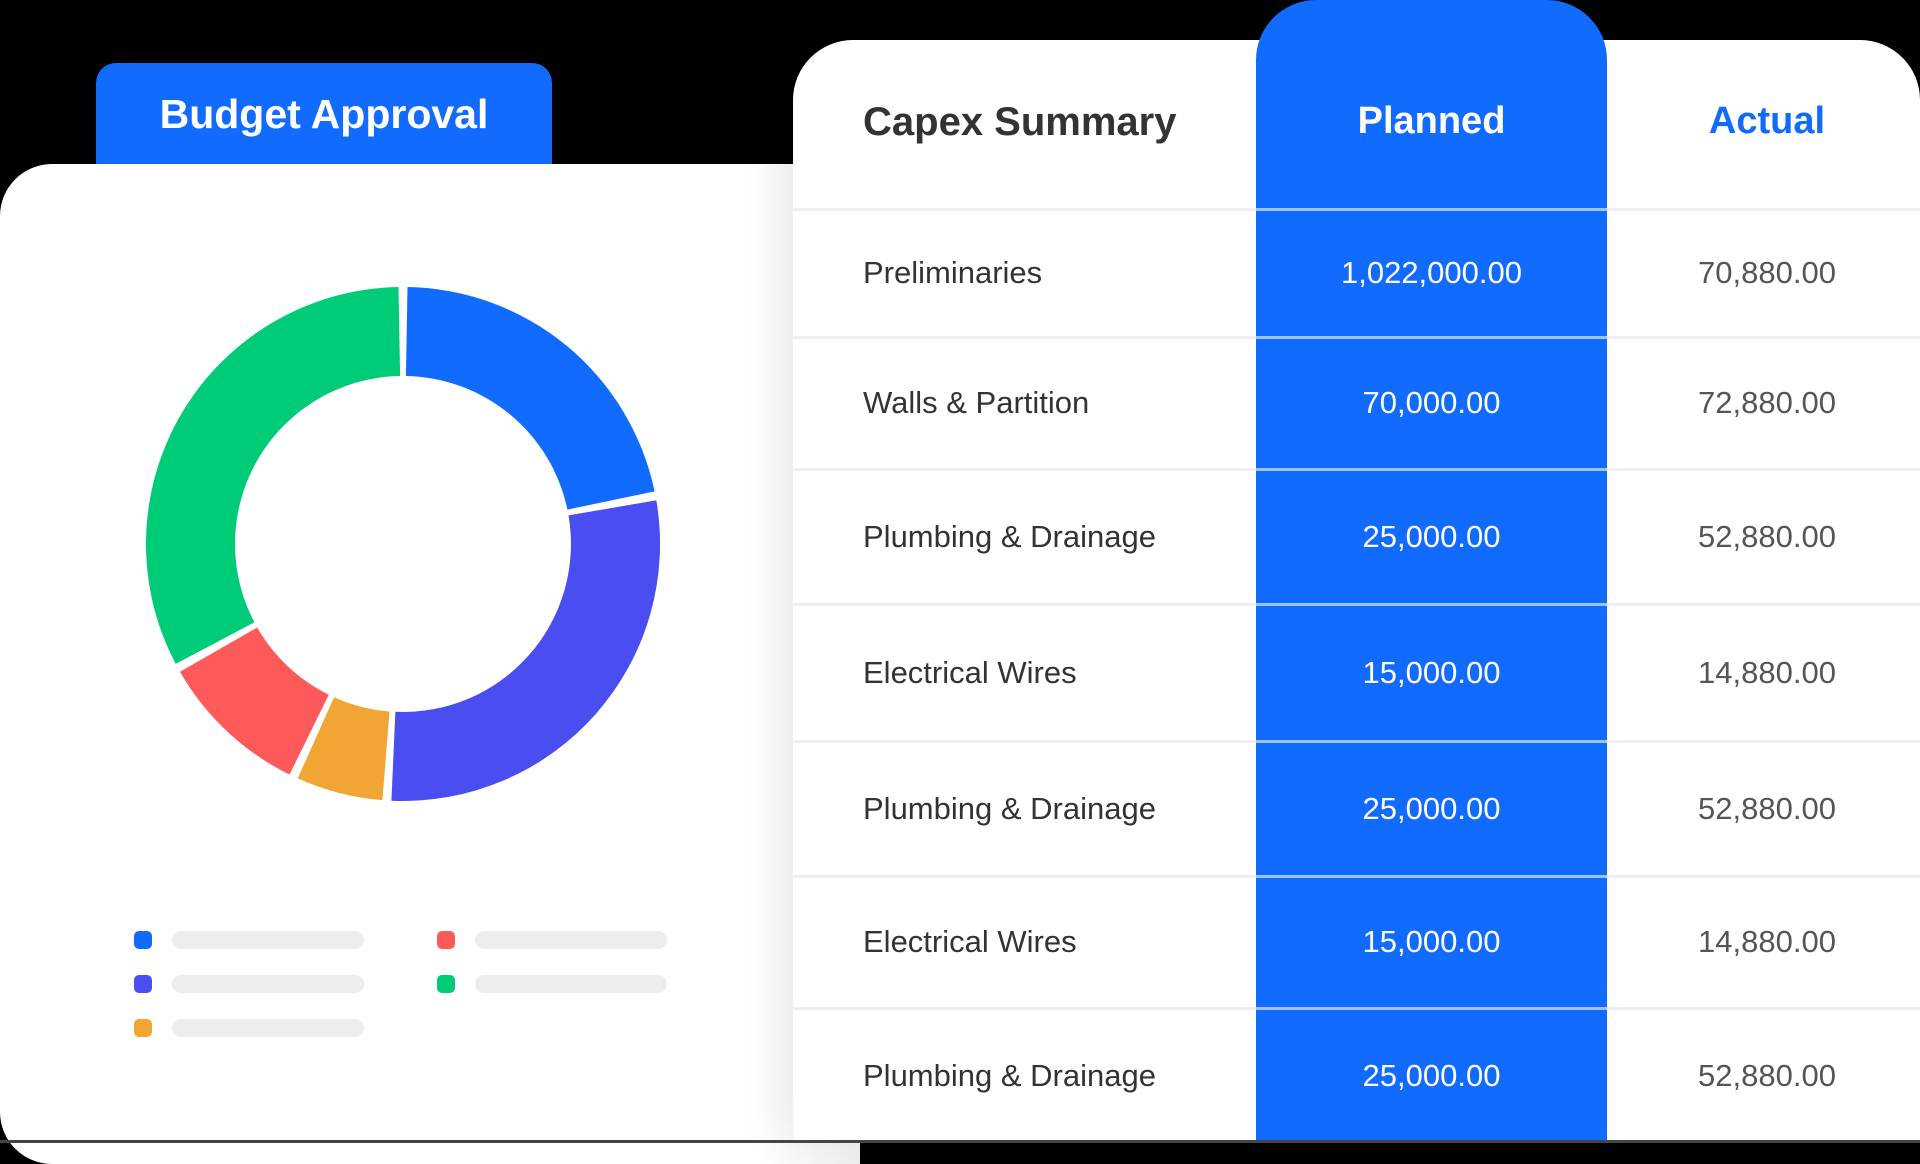 This screenshot has width=1920, height=1164. Describe the element at coordinates (343, 749) in the screenshot. I see `donut-slice-orange` at that location.